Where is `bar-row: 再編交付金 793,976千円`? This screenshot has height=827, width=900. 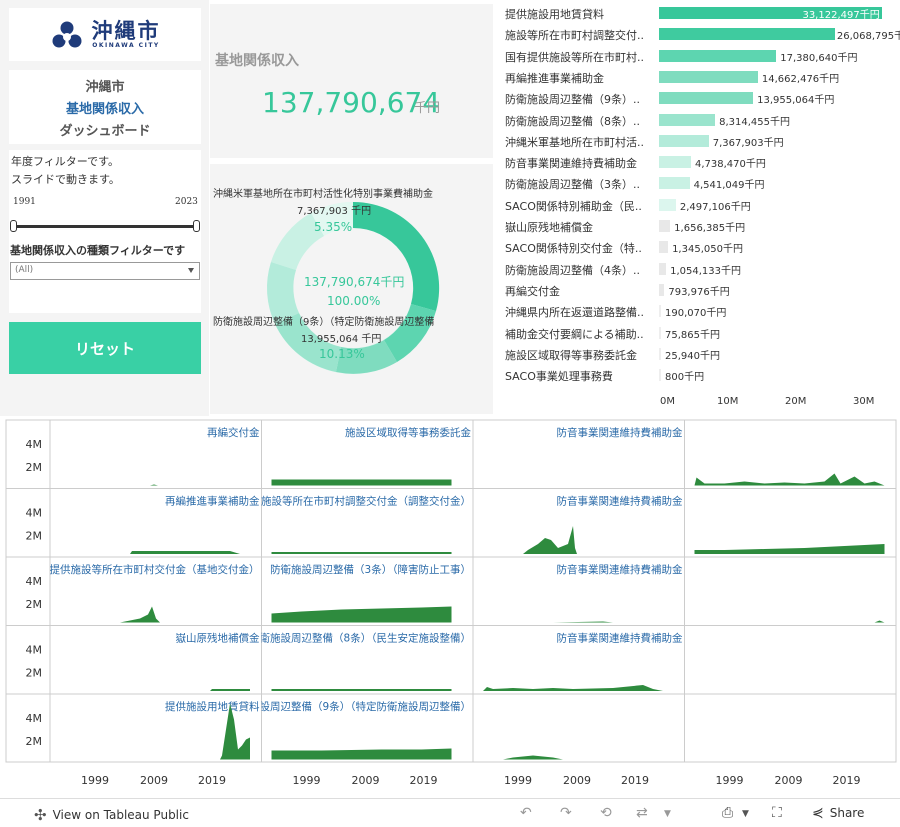
bar-row: 再編交付金 793,976千円 is located at coordinates (698, 290).